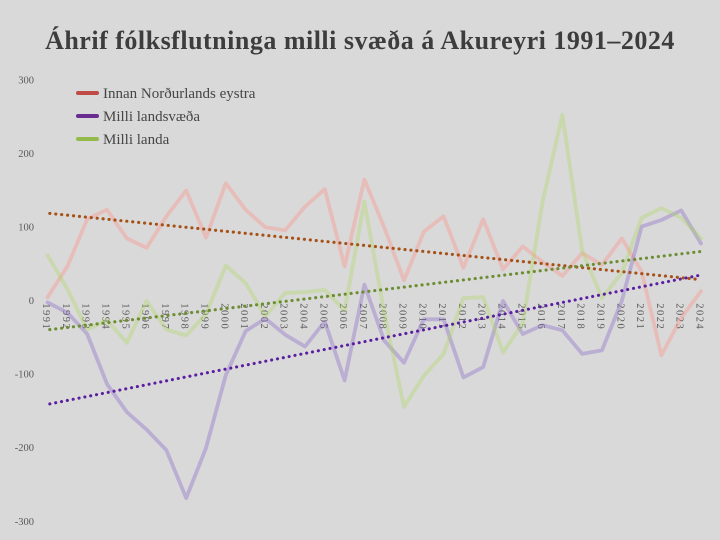 The height and width of the screenshot is (540, 720). Describe the element at coordinates (382, 316) in the screenshot. I see `svg-text: 2008` at that location.